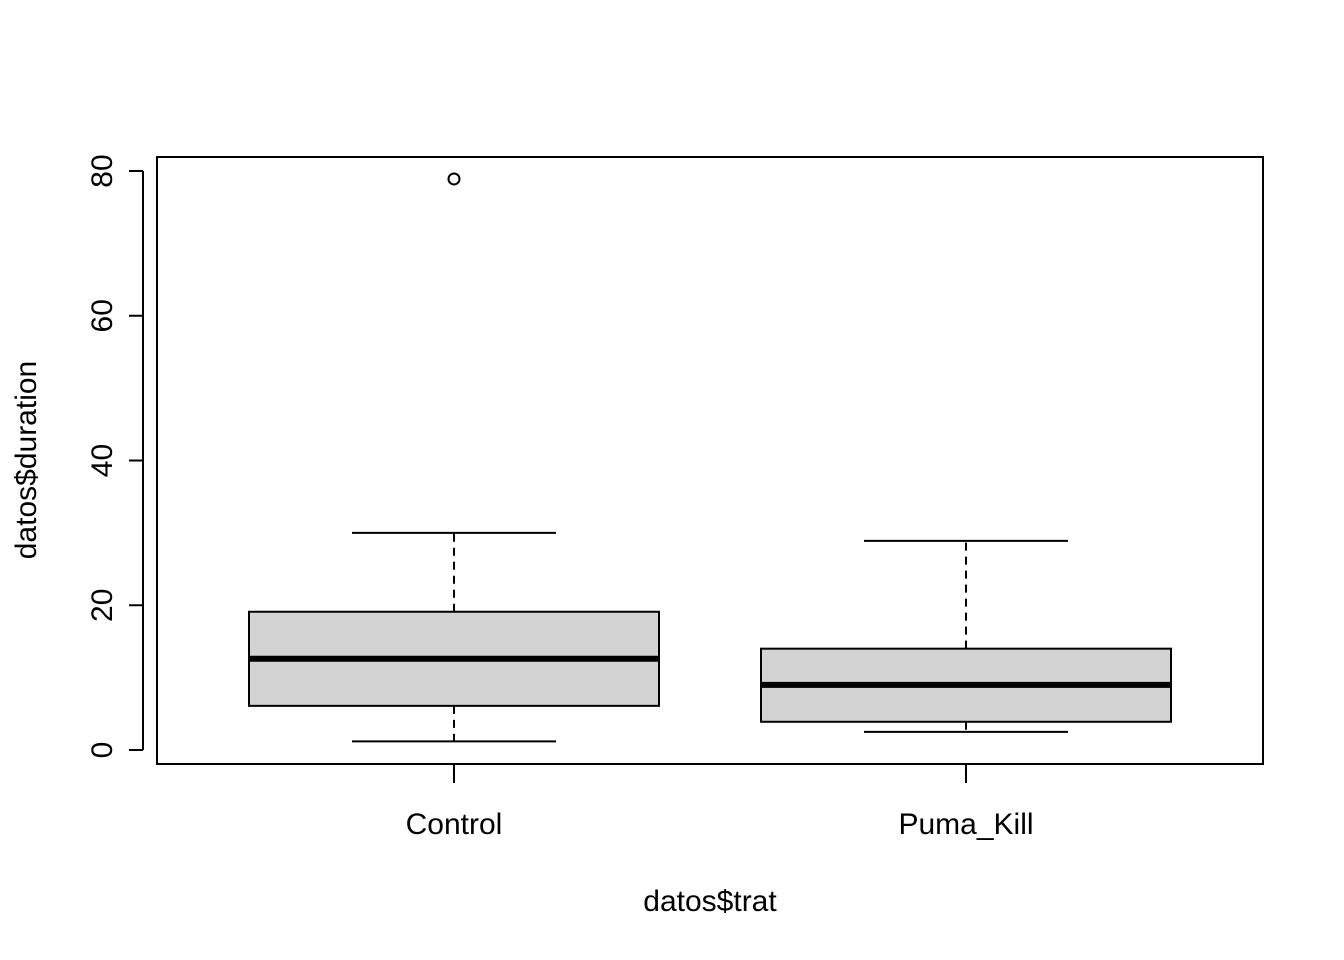 The image size is (1344, 960). I want to click on y-tick-label: 80, so click(102, 170).